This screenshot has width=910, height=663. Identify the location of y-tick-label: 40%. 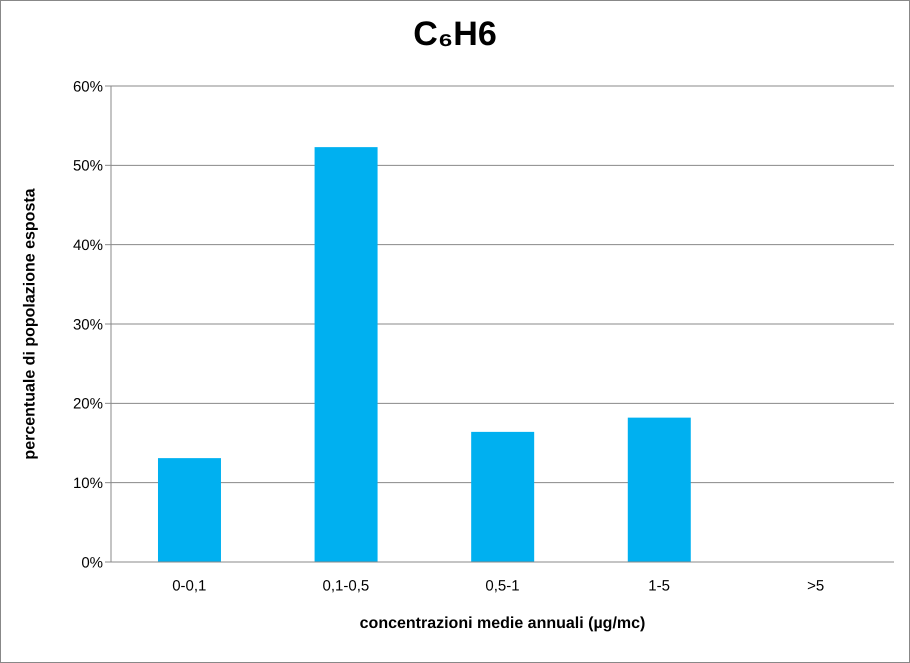
(87, 245).